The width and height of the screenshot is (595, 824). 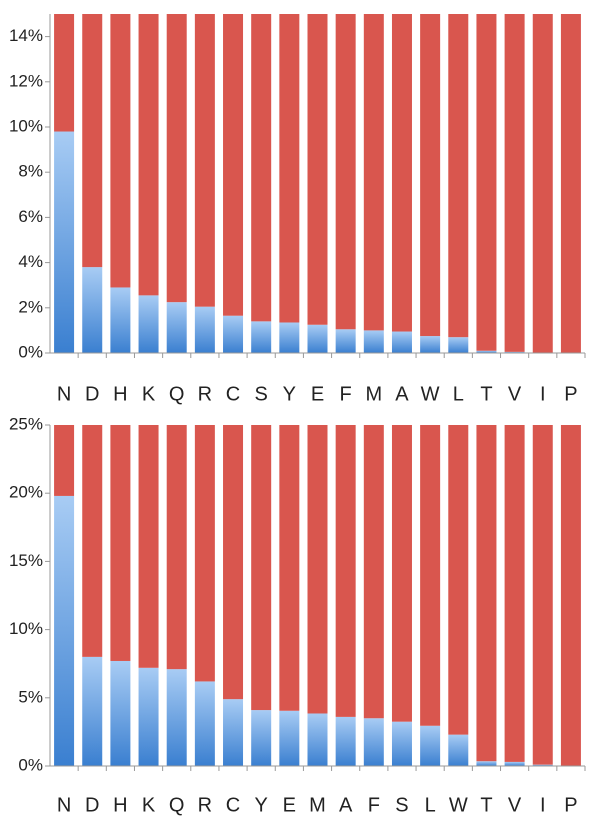 What do you see at coordinates (30, 261) in the screenshot?
I see `y-tick-label: 4%` at bounding box center [30, 261].